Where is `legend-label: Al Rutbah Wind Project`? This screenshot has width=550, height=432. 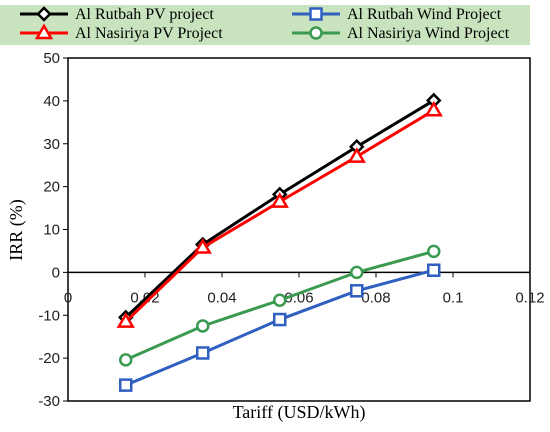
legend-label: Al Rutbah Wind Project is located at coordinates (424, 14).